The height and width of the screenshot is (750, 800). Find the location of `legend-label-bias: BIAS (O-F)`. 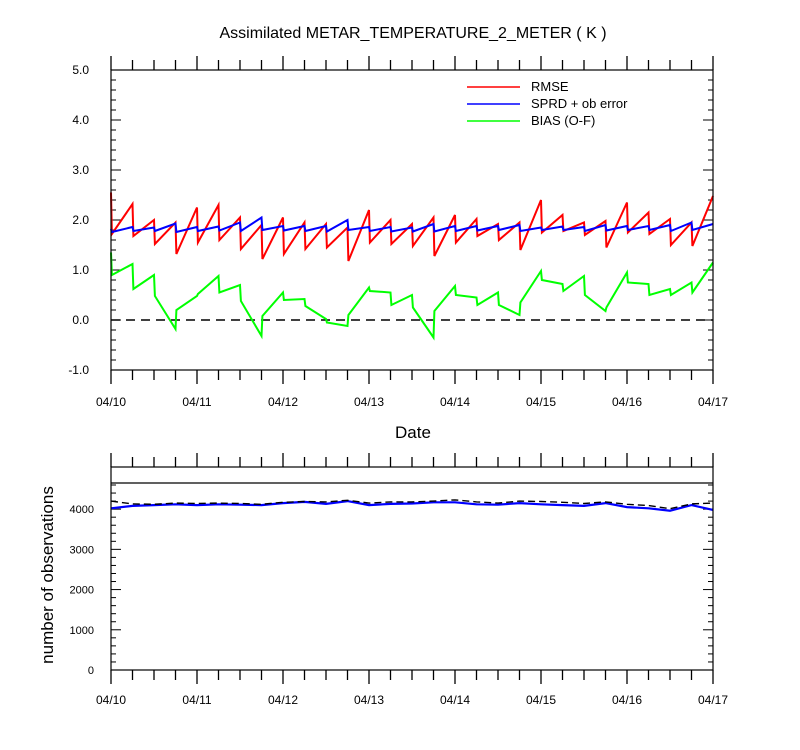

legend-label-bias: BIAS (O-F) is located at coordinates (563, 120).